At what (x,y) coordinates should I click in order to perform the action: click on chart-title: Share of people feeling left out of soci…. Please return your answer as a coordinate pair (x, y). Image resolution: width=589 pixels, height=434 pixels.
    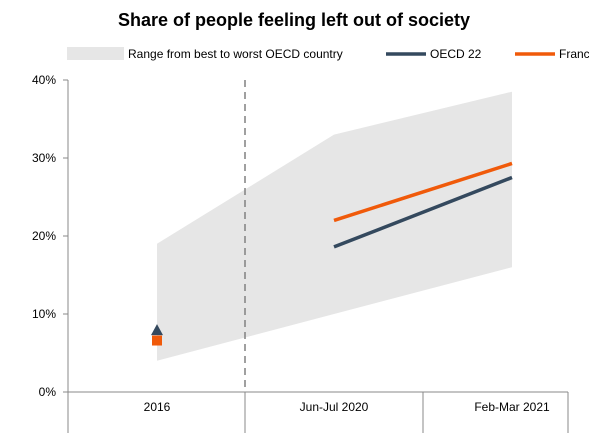
    Looking at the image, I should click on (294, 20).